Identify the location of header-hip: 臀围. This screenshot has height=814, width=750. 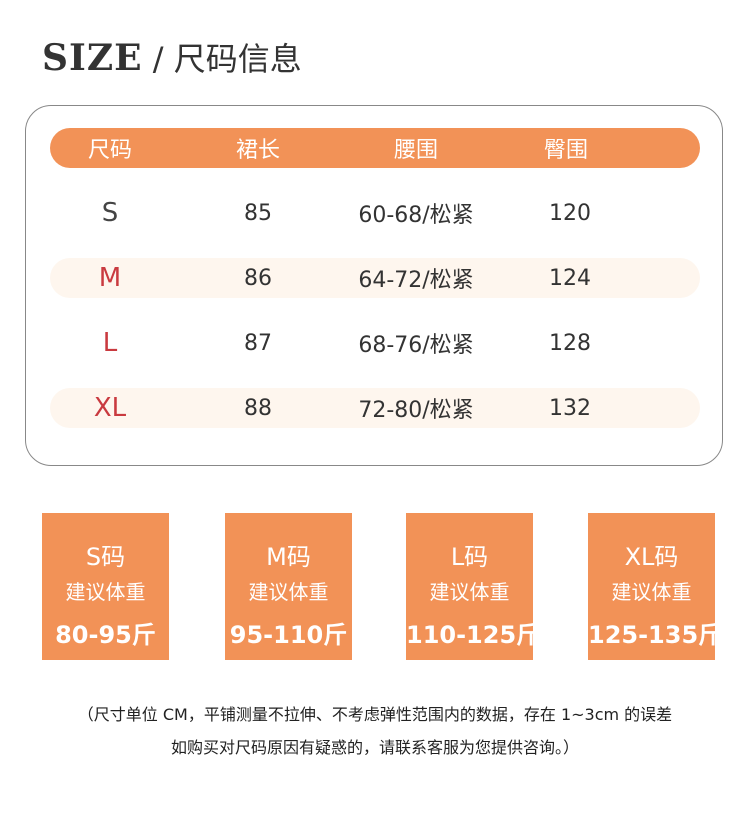
(566, 150).